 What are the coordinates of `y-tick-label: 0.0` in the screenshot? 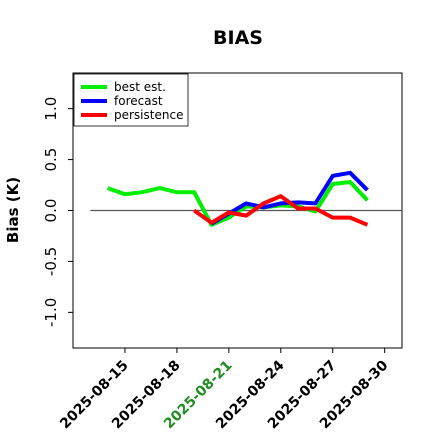 It's located at (51, 211).